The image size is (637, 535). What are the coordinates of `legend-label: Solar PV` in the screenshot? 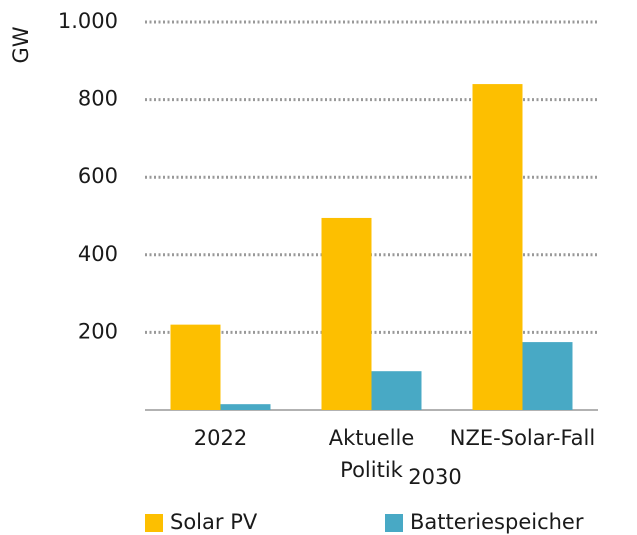 It's located at (214, 522).